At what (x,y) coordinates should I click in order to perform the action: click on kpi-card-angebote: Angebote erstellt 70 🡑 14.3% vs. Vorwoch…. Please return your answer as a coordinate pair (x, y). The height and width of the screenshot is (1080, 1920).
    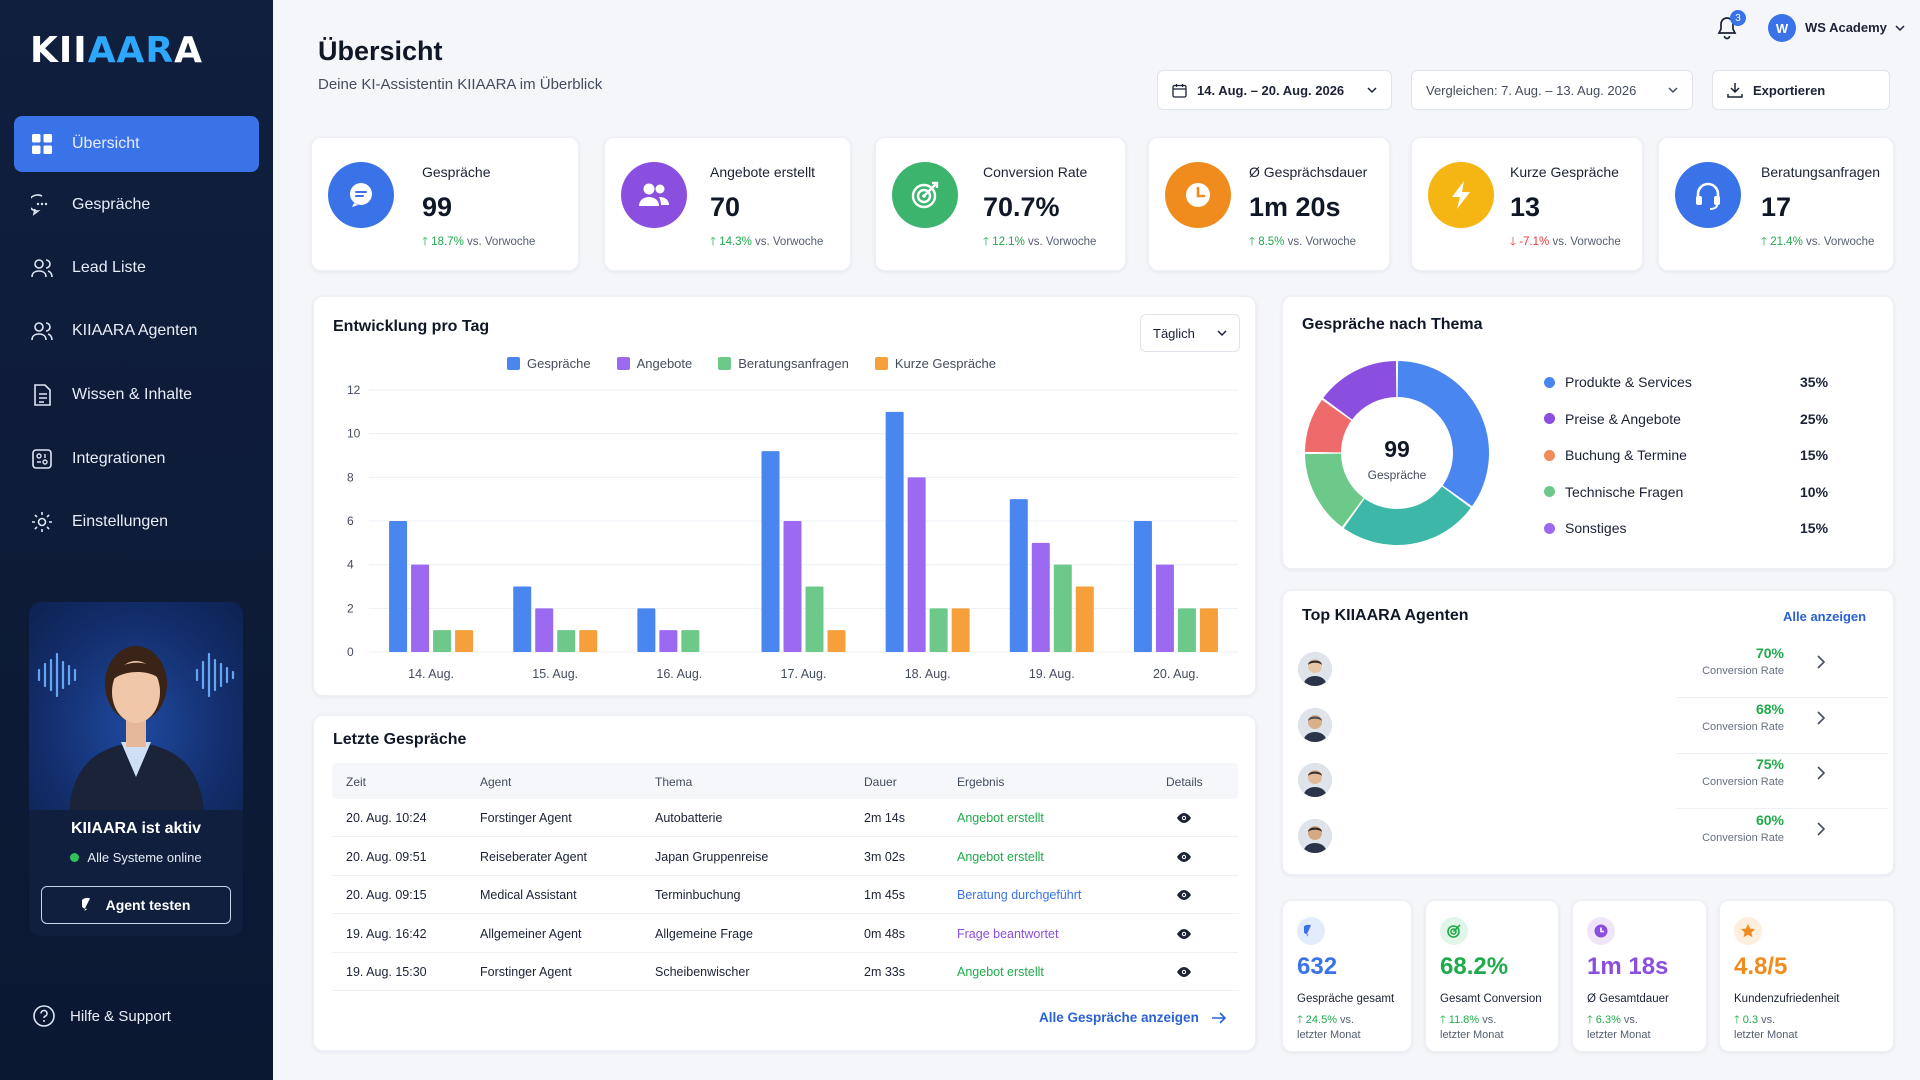
    Looking at the image, I should click on (727, 204).